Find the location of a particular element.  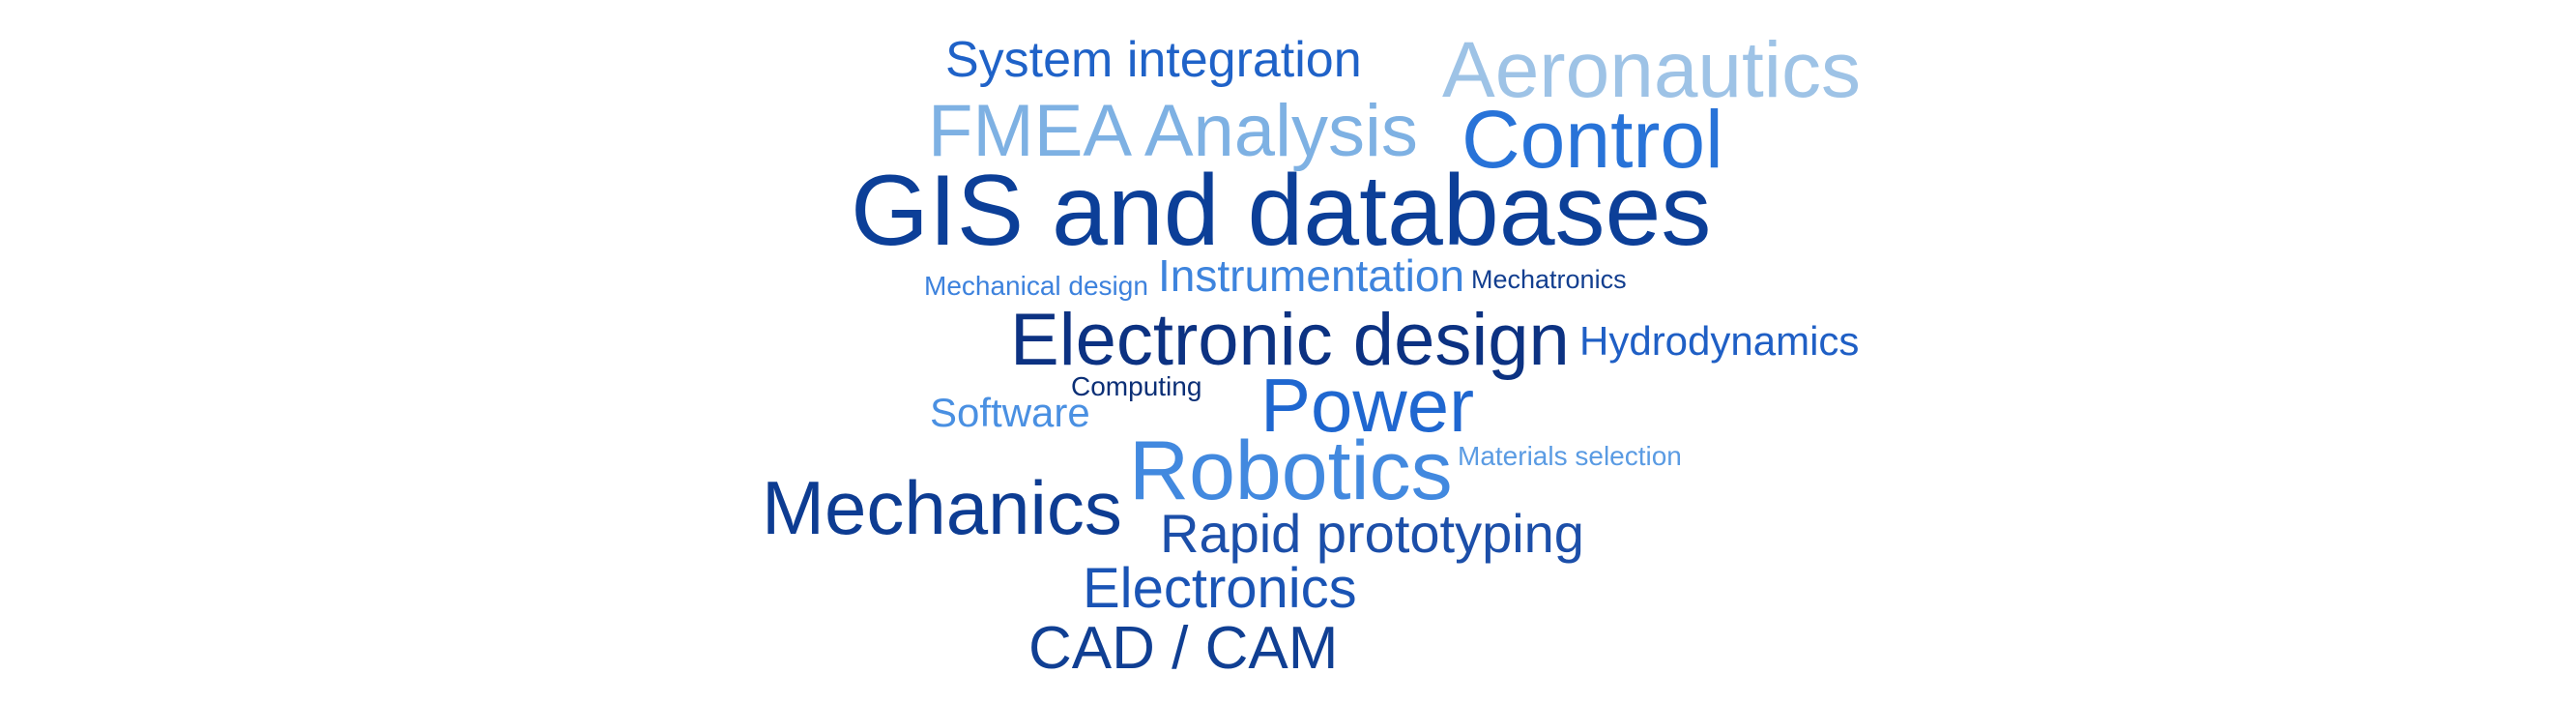

word-gis-and-databases: GIS and databases is located at coordinates (1281, 211).